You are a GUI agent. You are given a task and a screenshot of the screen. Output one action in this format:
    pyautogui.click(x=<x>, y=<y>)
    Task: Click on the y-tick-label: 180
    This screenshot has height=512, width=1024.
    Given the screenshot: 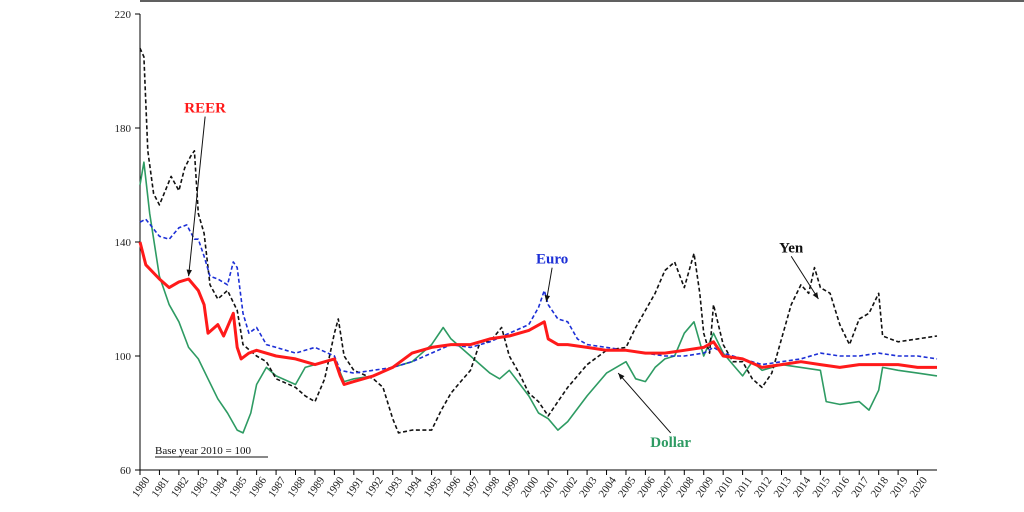 What is the action you would take?
    pyautogui.click(x=123, y=129)
    